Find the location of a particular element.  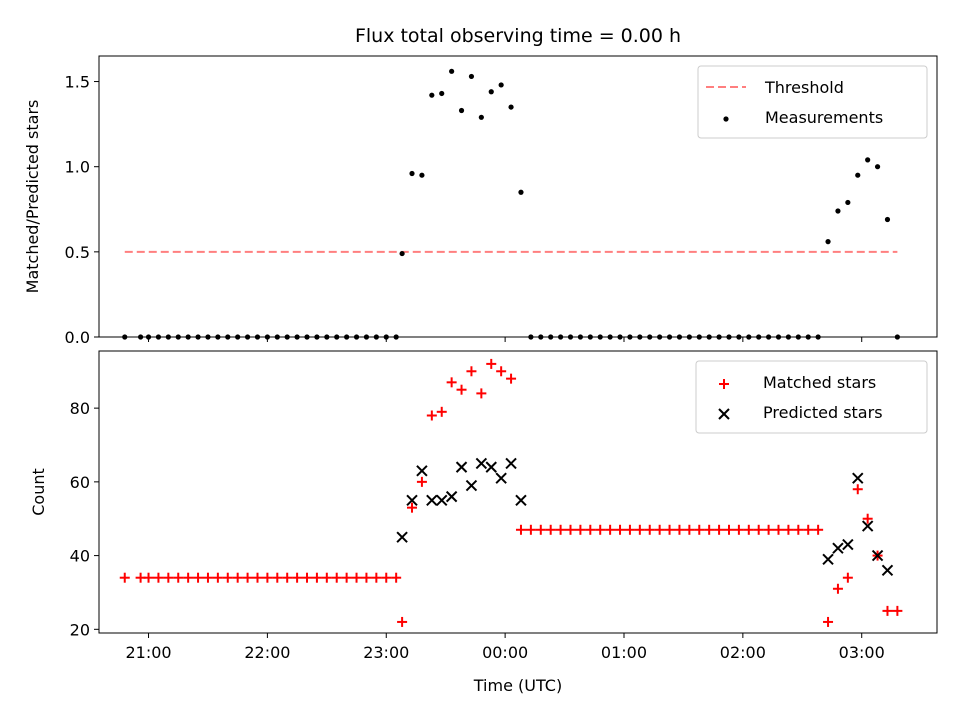

legend-label: Predicted stars is located at coordinates (823, 412).